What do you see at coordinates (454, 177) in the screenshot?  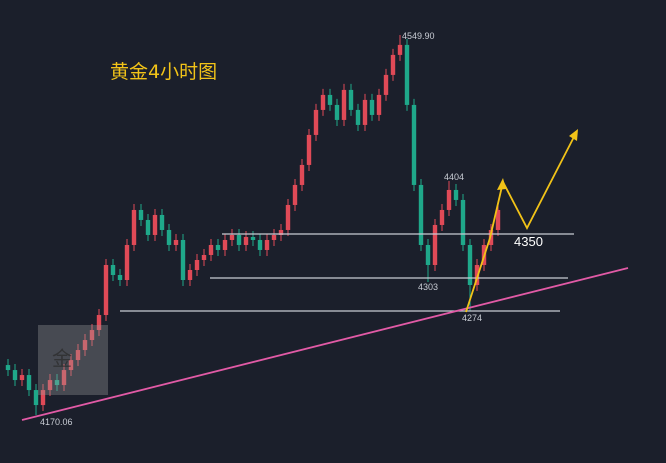 I see `annotation: 4404` at bounding box center [454, 177].